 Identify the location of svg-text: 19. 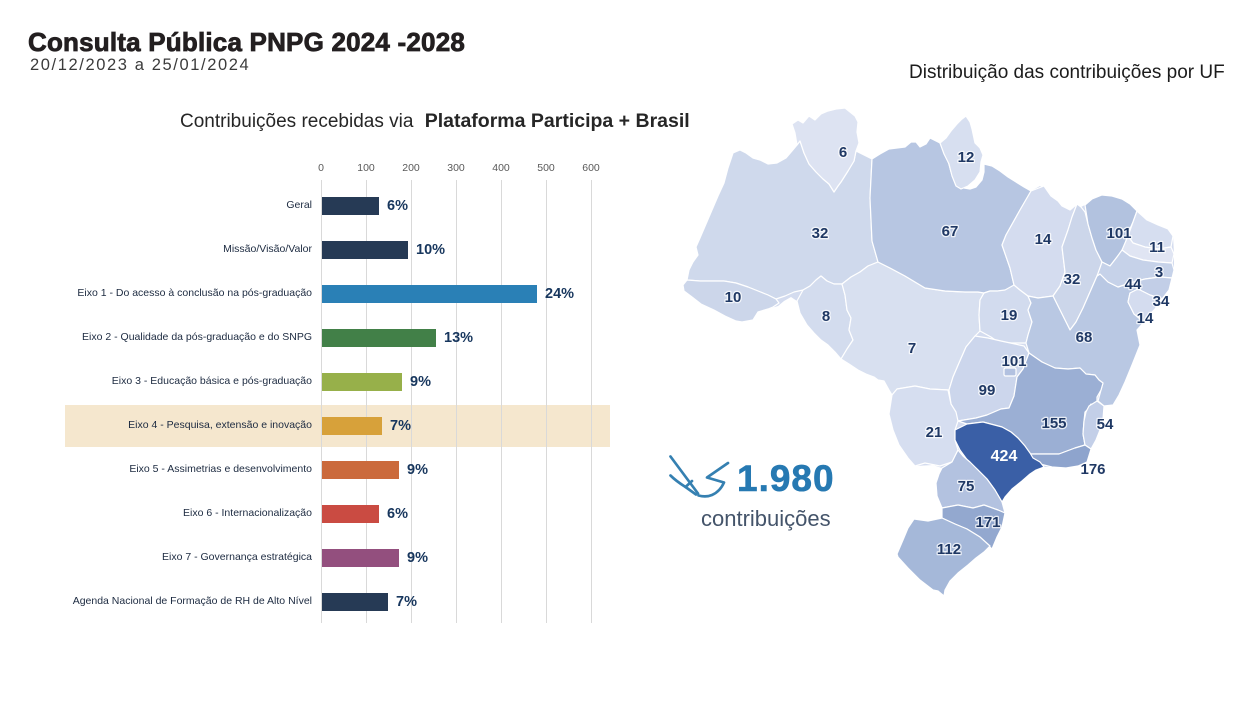
(1009, 315).